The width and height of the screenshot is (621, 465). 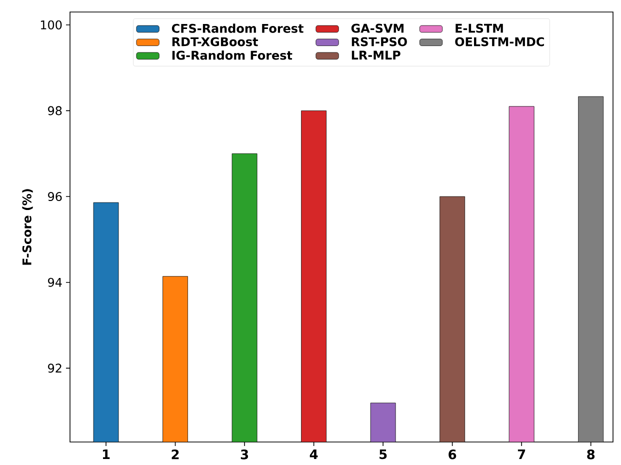 What do you see at coordinates (106, 454) in the screenshot?
I see `x-tick-label: 1` at bounding box center [106, 454].